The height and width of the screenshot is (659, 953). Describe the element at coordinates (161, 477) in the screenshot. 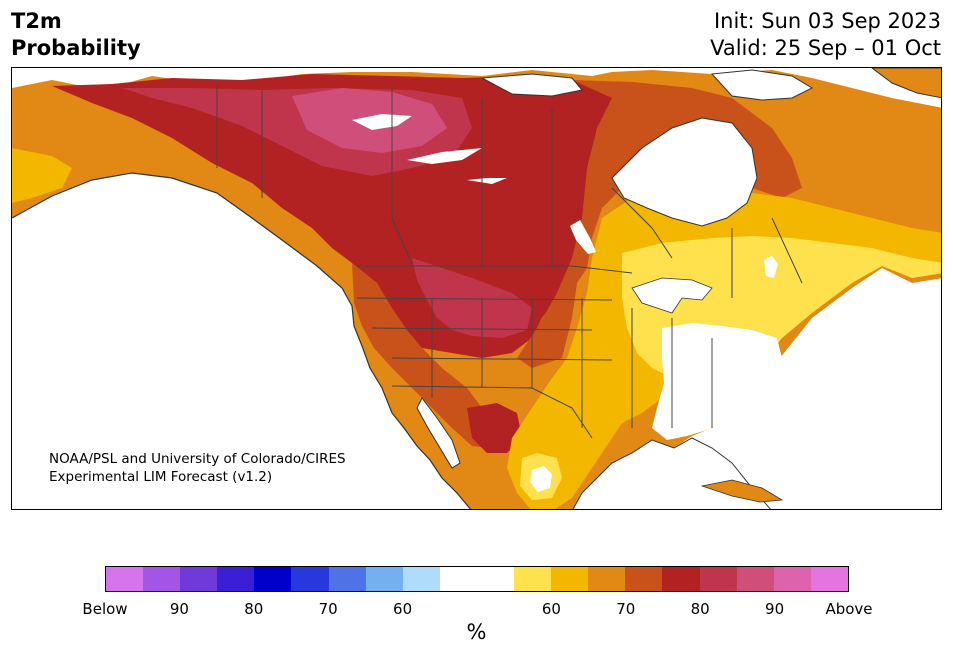

I see `credit-line-2: Experimental LIM Forecast (v1.2)` at that location.